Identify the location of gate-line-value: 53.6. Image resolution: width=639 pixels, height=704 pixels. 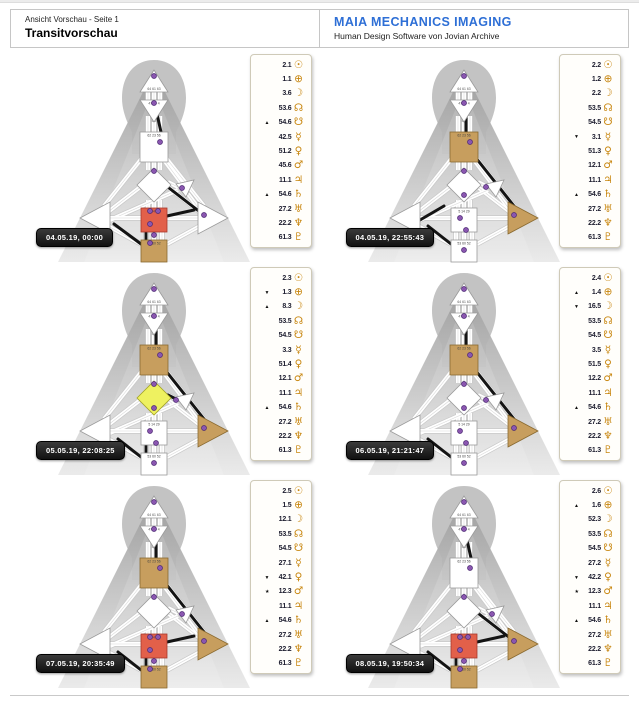
(285, 108).